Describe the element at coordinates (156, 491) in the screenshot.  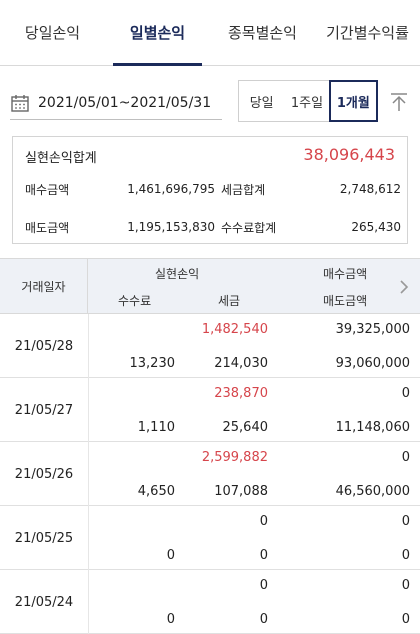
I see `row-fee: 4,650` at that location.